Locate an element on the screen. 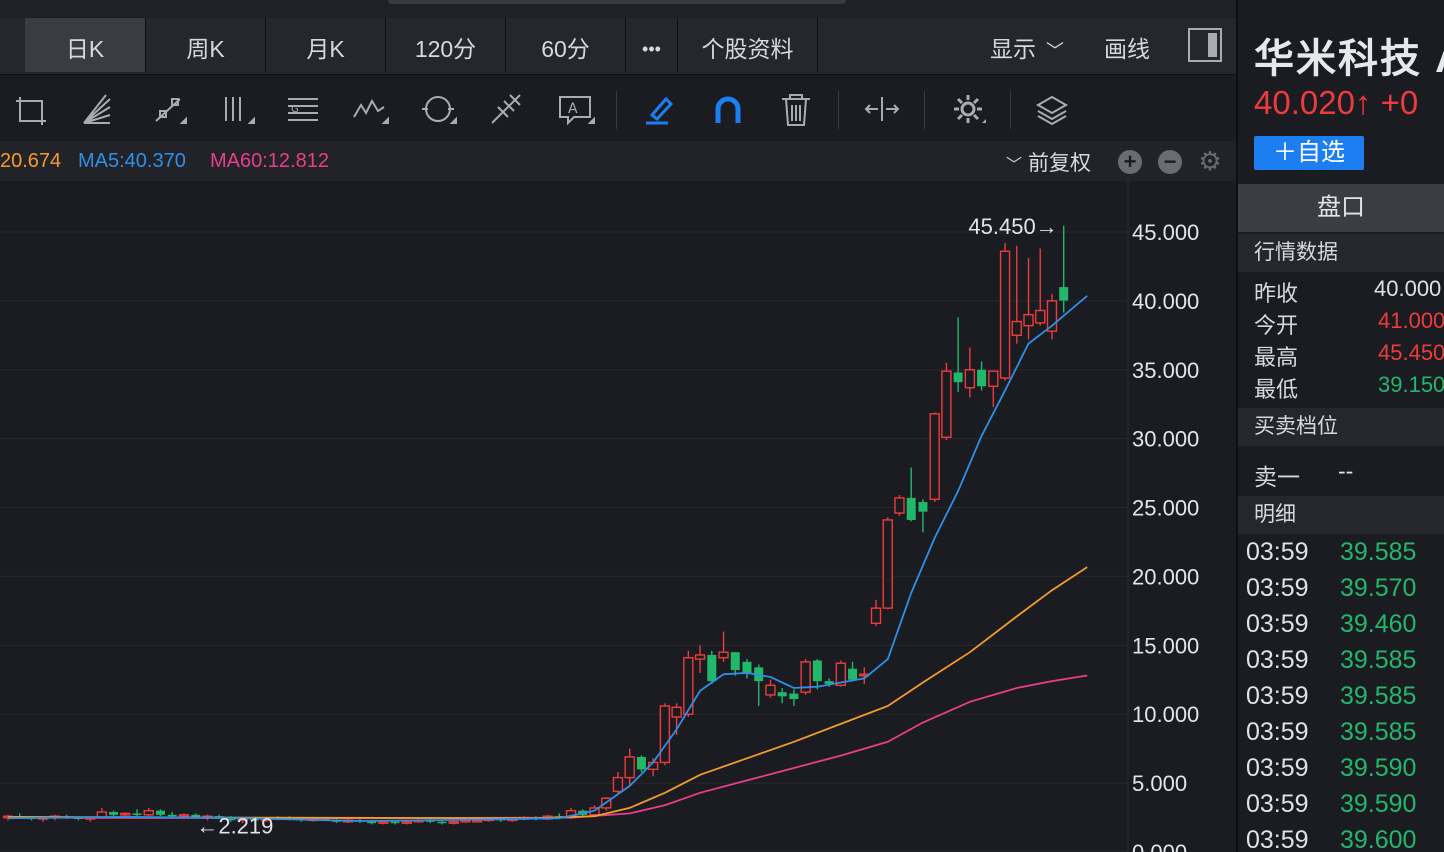 This screenshot has width=1444, height=852. trash-icon is located at coordinates (796, 109).